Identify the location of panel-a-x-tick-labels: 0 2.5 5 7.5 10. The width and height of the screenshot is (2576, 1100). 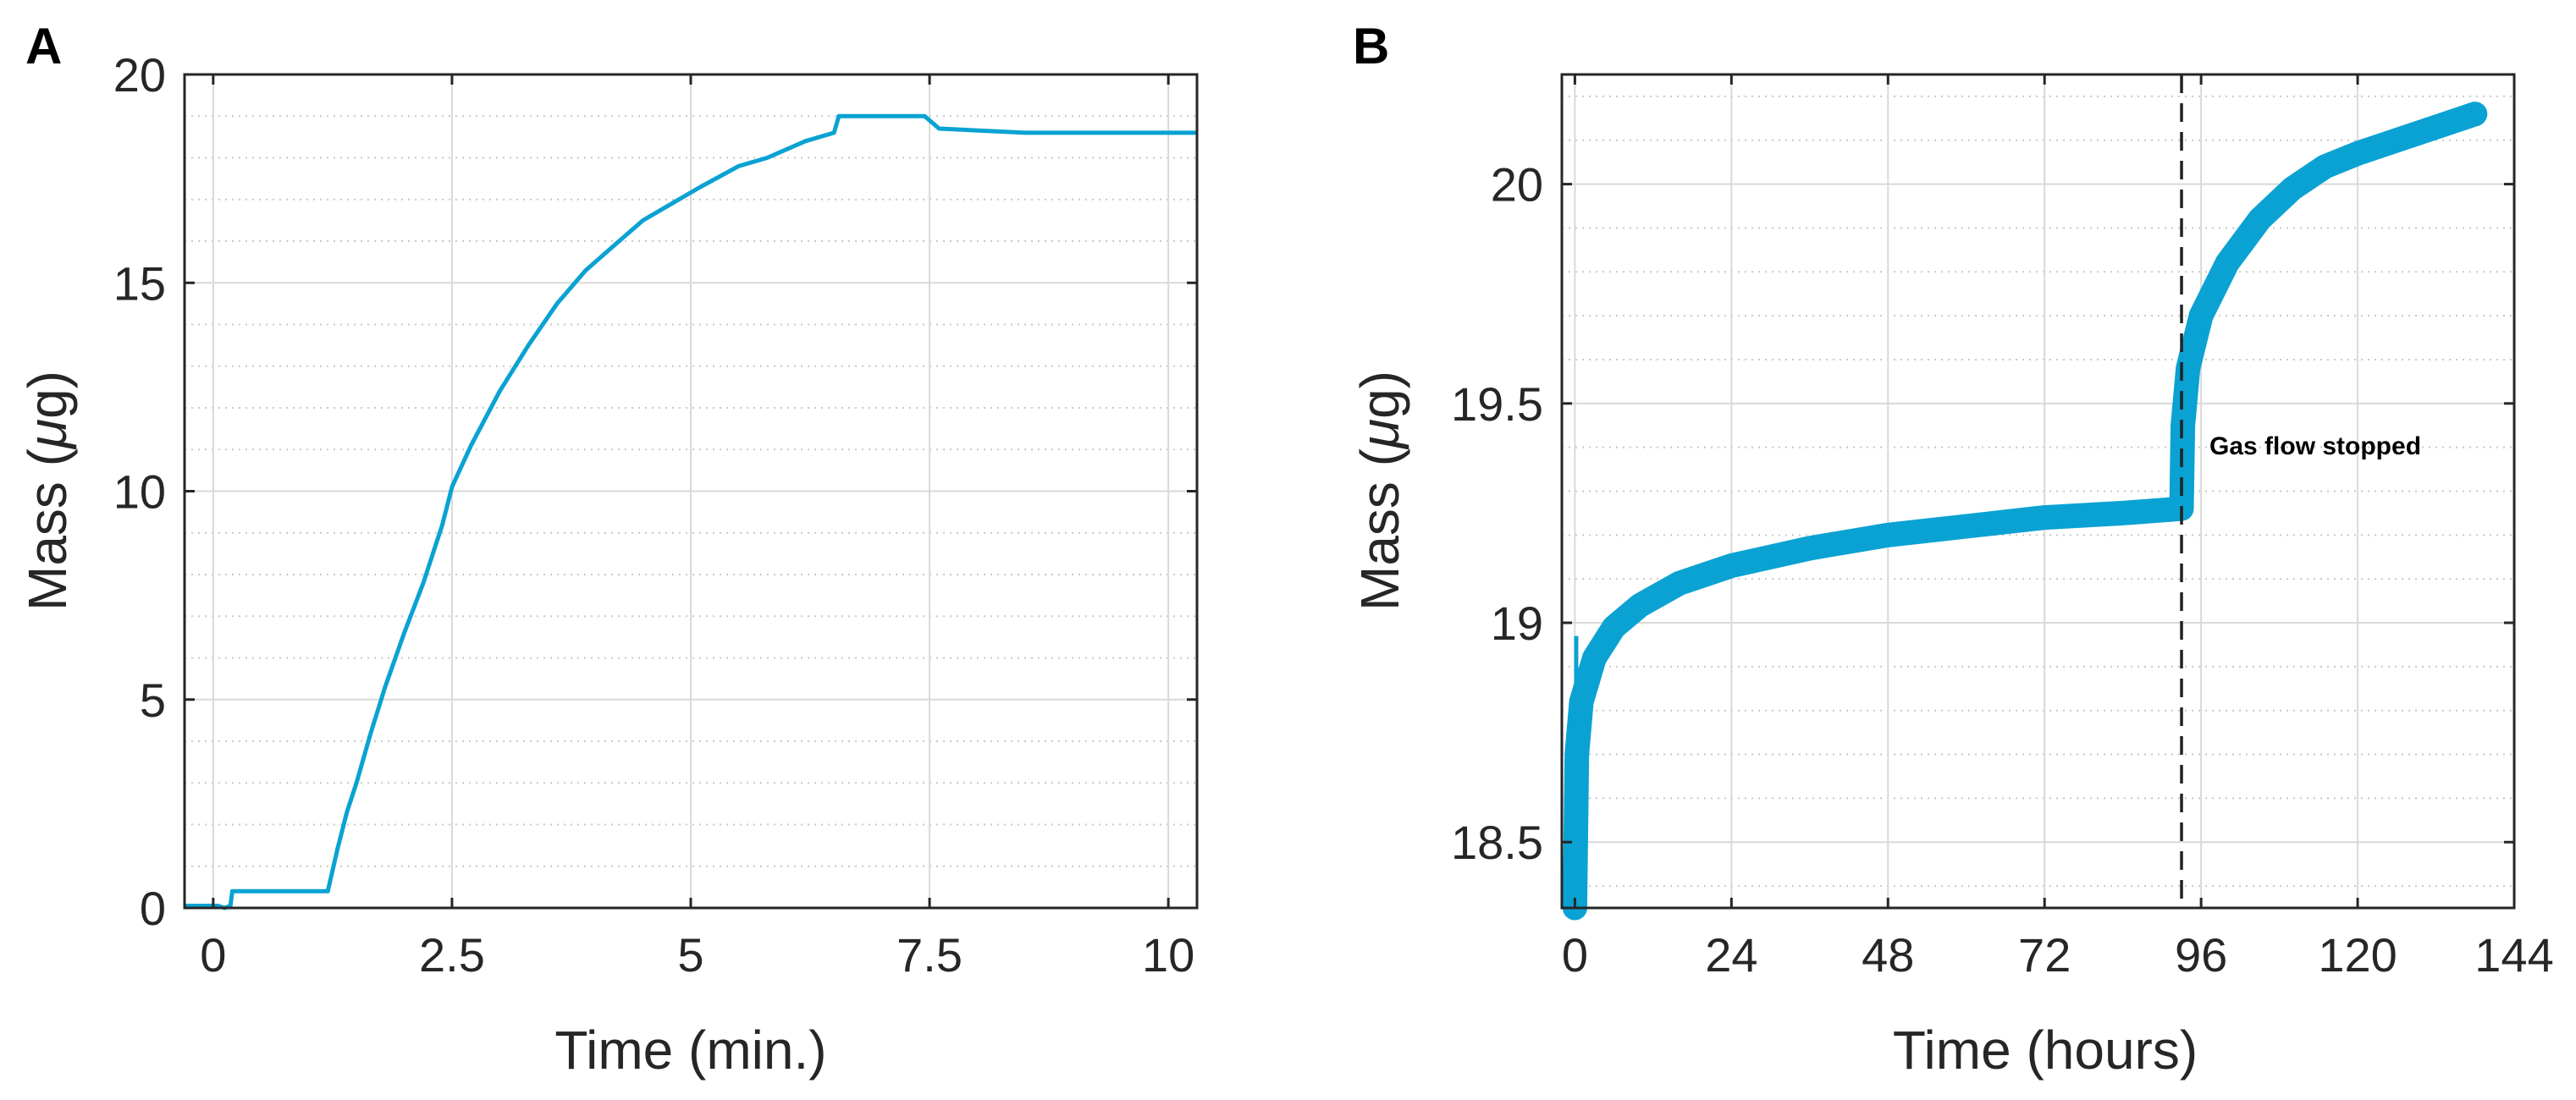
(697, 955).